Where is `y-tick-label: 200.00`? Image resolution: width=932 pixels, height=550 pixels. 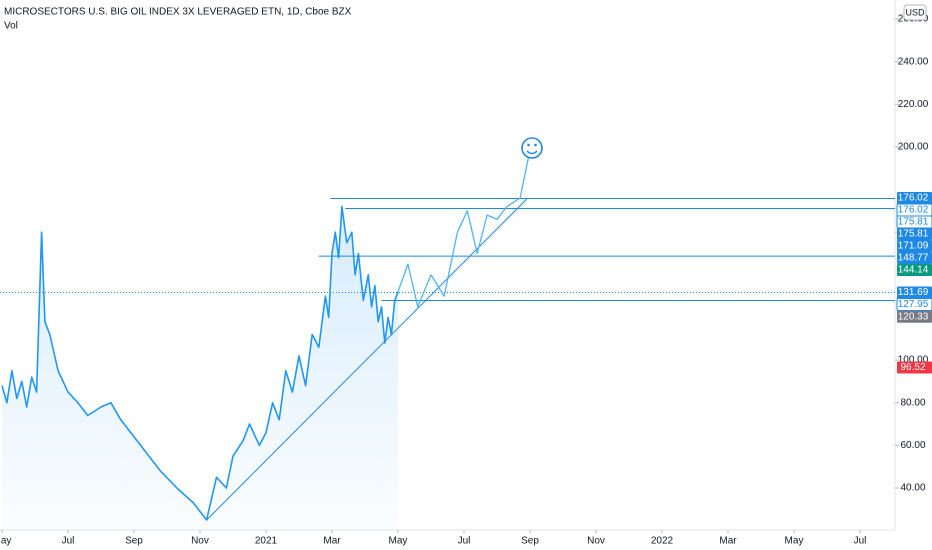
y-tick-label: 200.00 is located at coordinates (913, 147).